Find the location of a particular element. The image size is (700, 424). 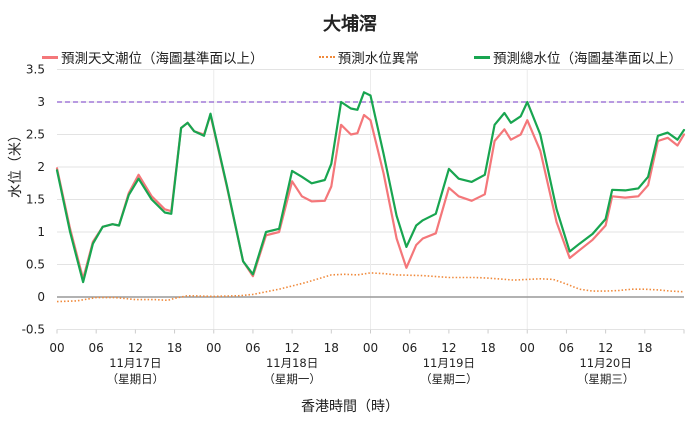

legend-item-astronomical-tide: 預測天文潮位（海圖基準面以上） is located at coordinates (153, 57).